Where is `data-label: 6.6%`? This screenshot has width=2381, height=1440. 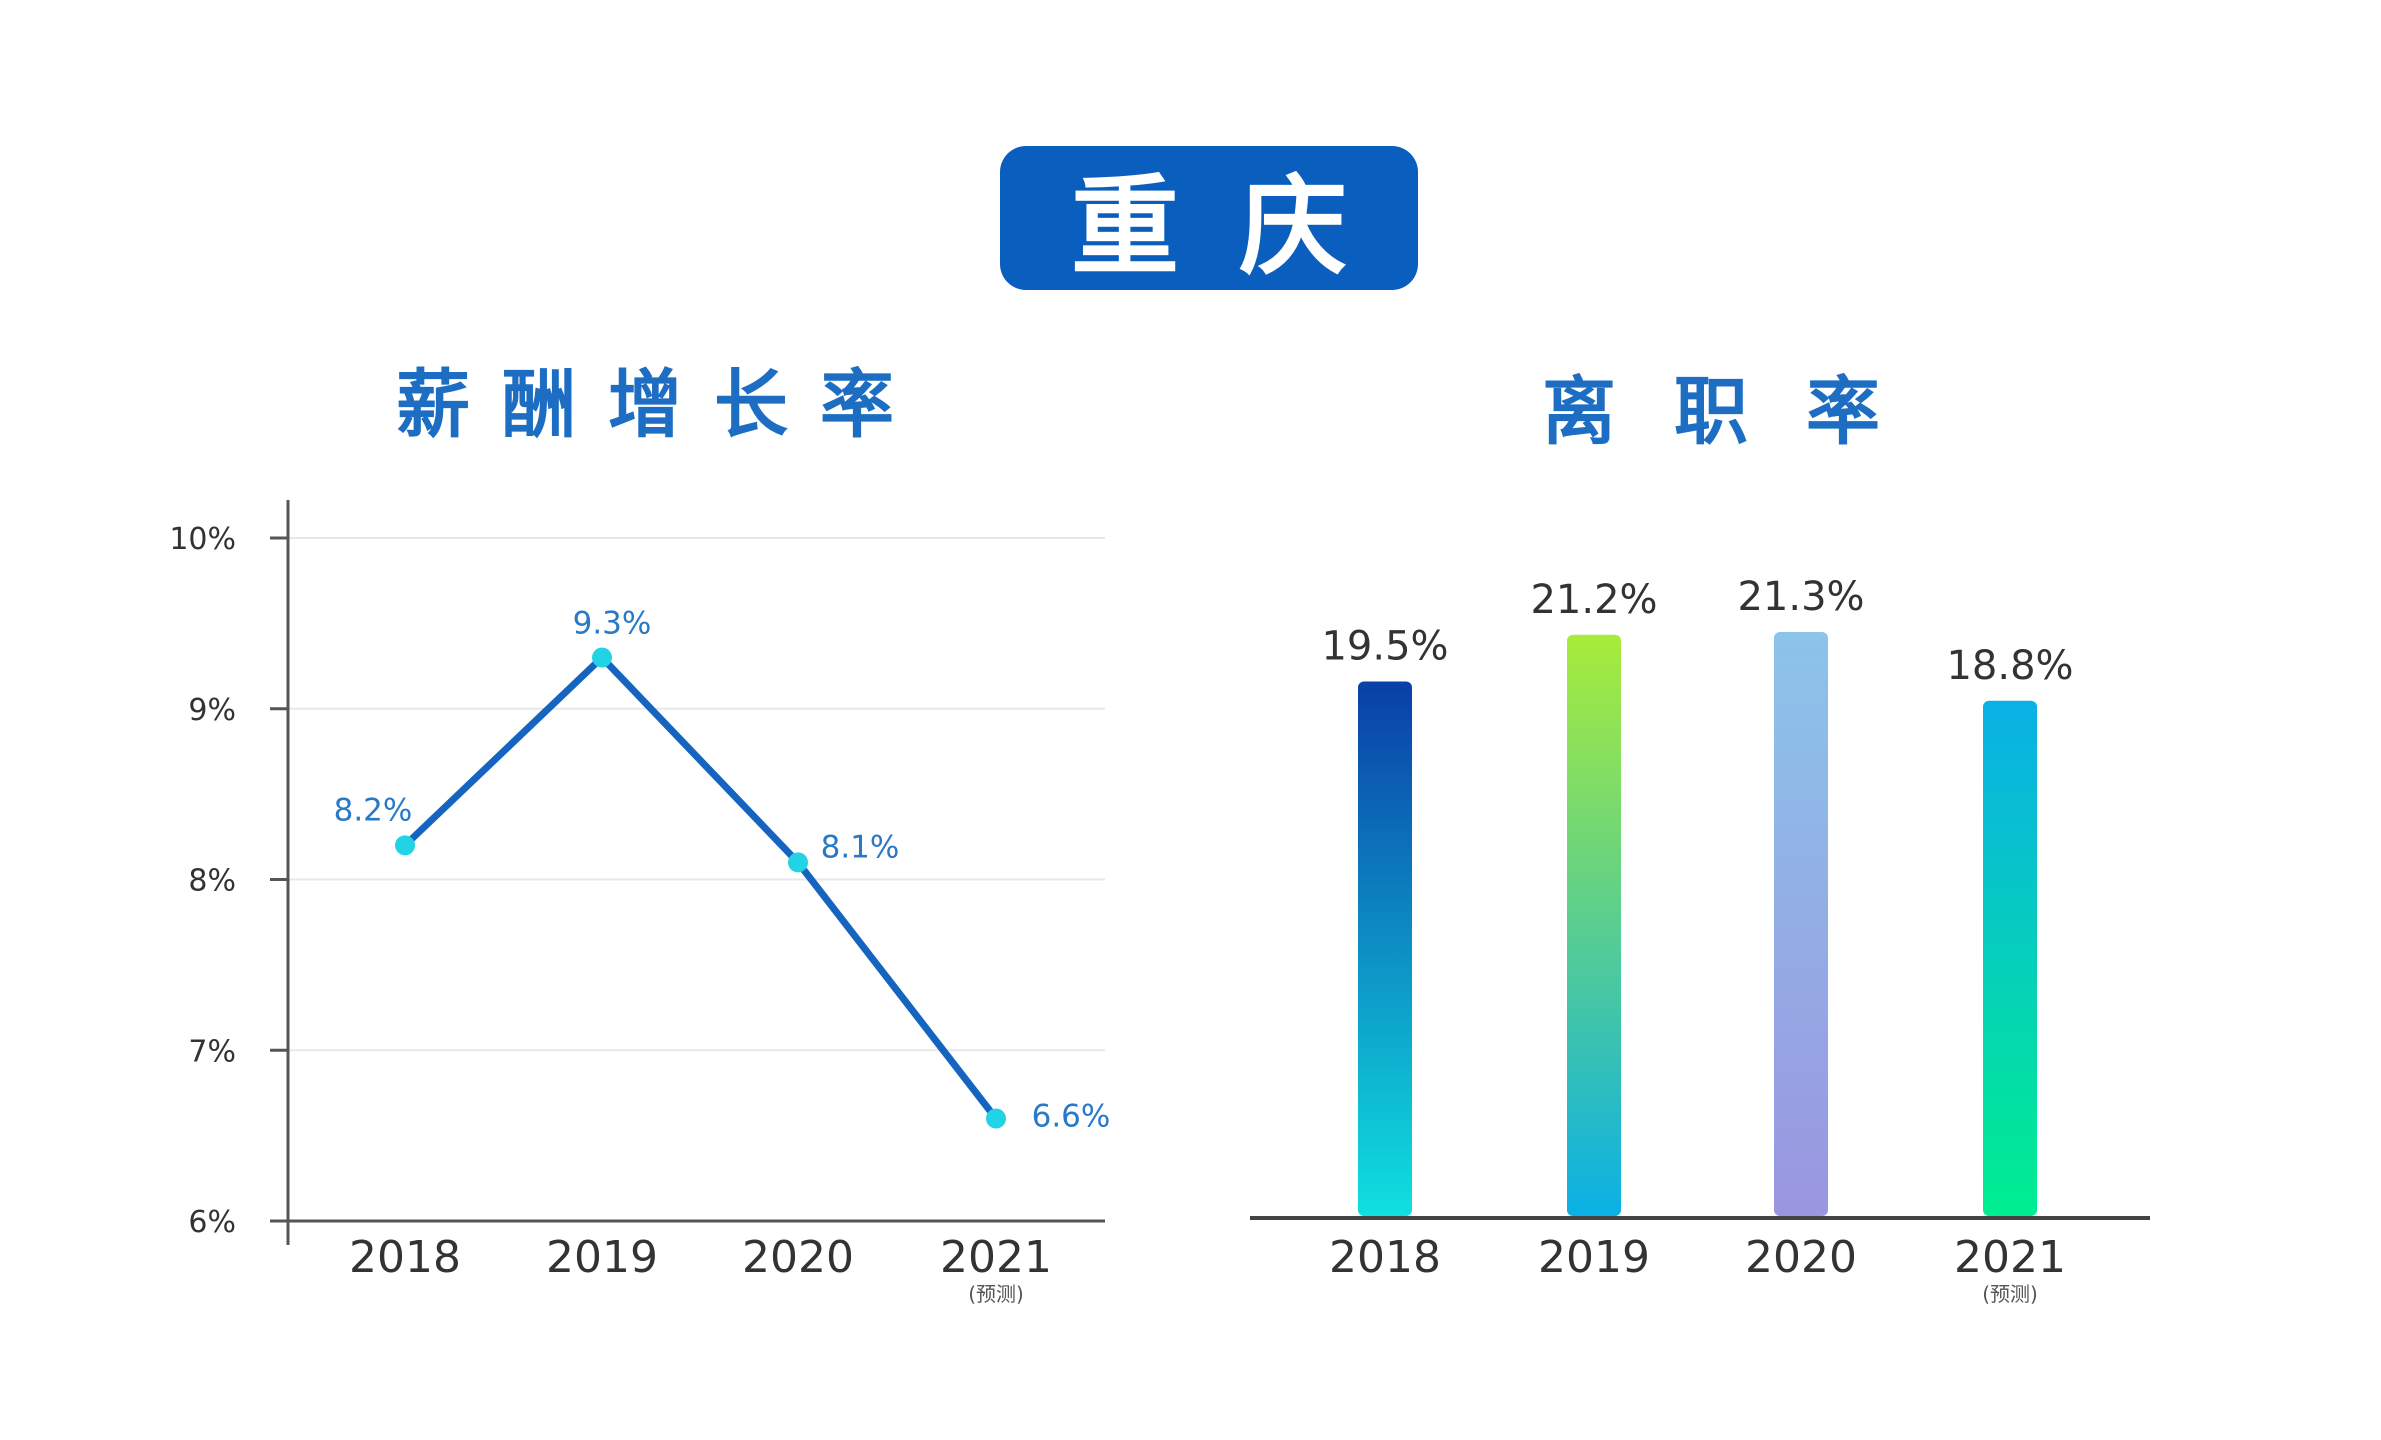
data-label: 6.6% is located at coordinates (1071, 1117).